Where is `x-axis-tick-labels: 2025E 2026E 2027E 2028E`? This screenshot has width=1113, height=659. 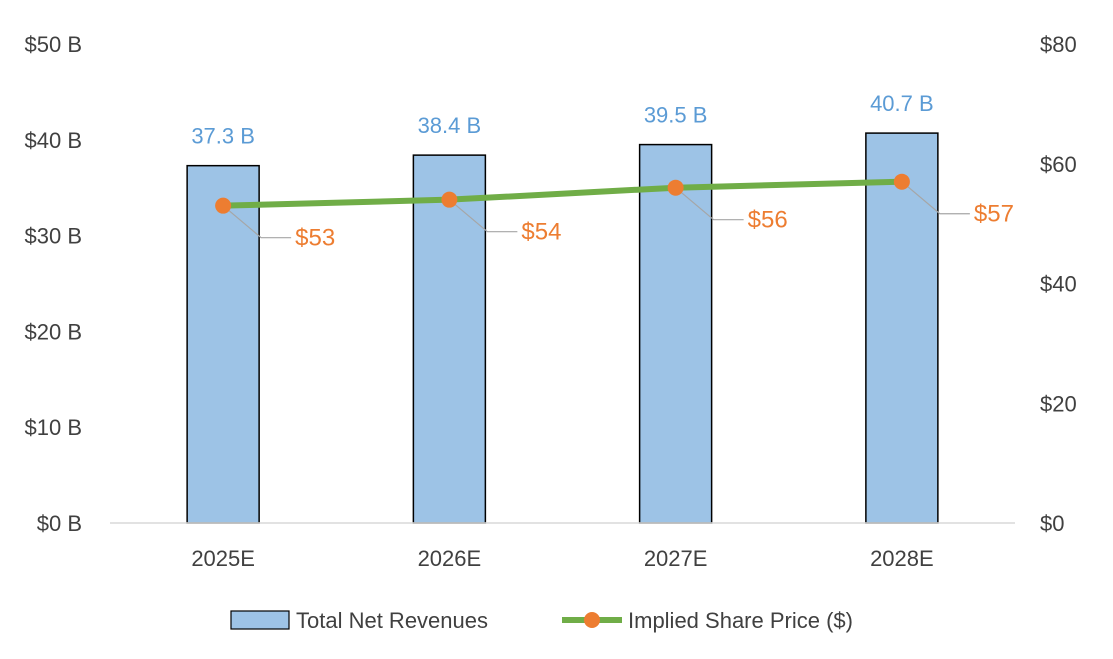
x-axis-tick-labels: 2025E 2026E 2027E 2028E is located at coordinates (562, 558).